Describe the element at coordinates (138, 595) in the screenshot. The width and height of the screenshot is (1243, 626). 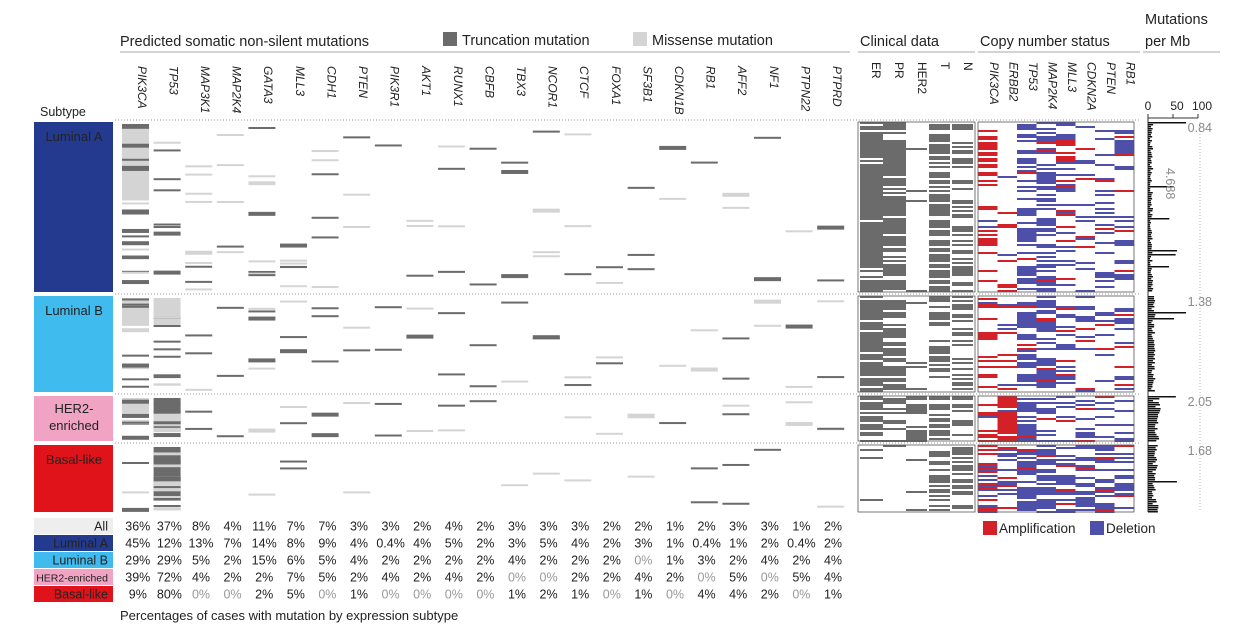
I see `percent-cell: 9%` at that location.